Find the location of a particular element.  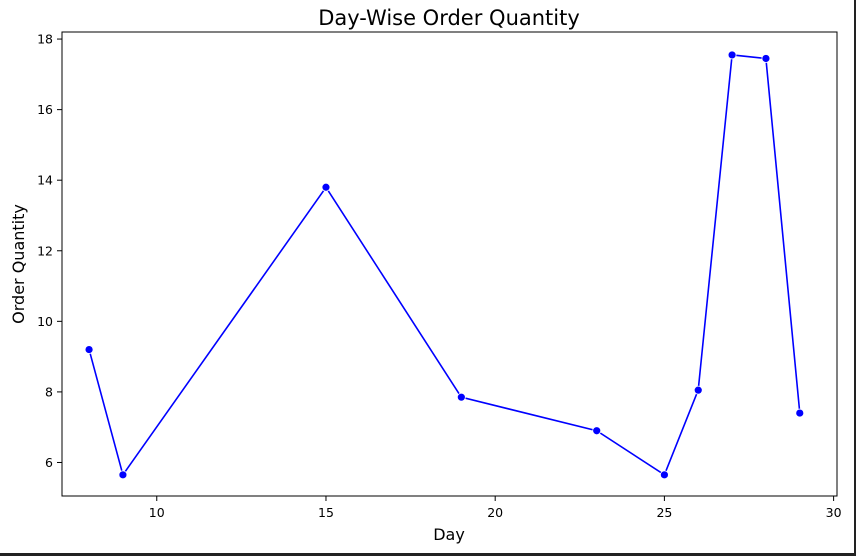

y-tick-label: 8 is located at coordinates (49, 391).